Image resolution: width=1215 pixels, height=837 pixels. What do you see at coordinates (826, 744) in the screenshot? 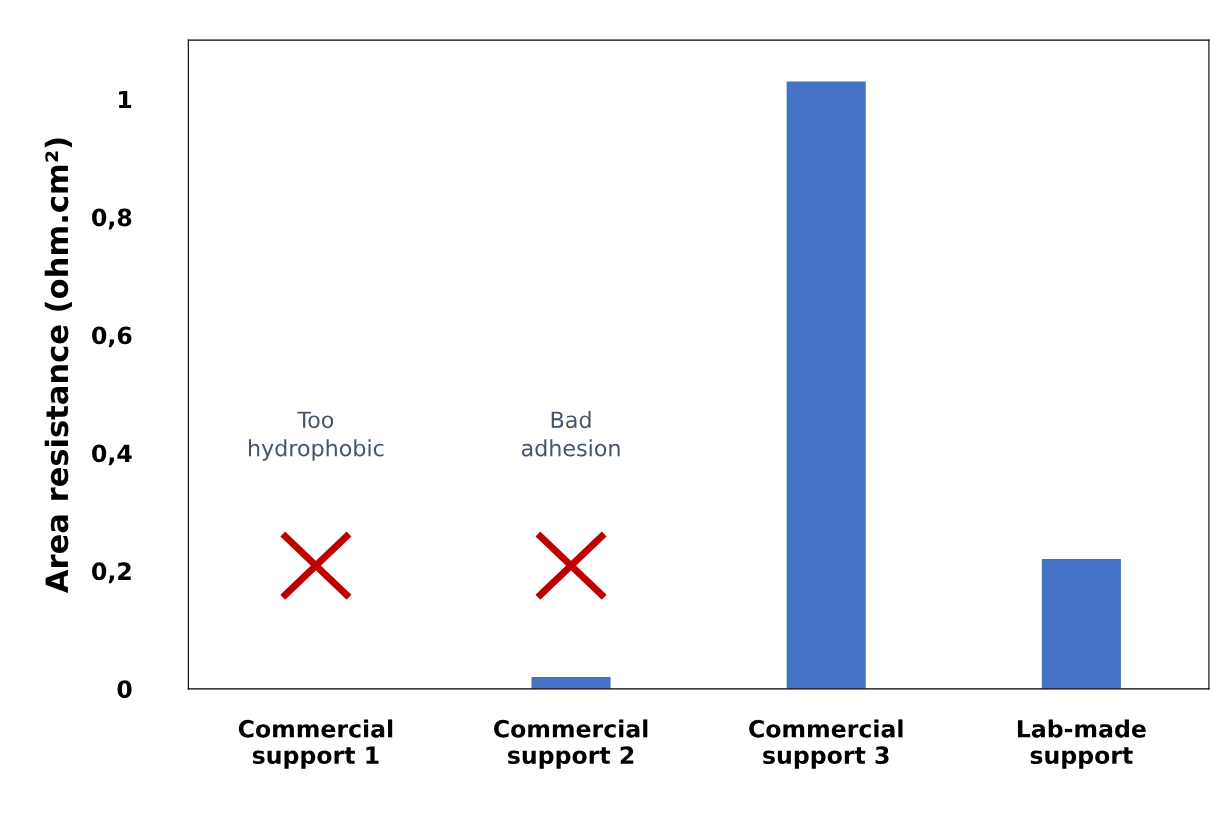
I see `x-tick-label: Commercial support 3` at bounding box center [826, 744].